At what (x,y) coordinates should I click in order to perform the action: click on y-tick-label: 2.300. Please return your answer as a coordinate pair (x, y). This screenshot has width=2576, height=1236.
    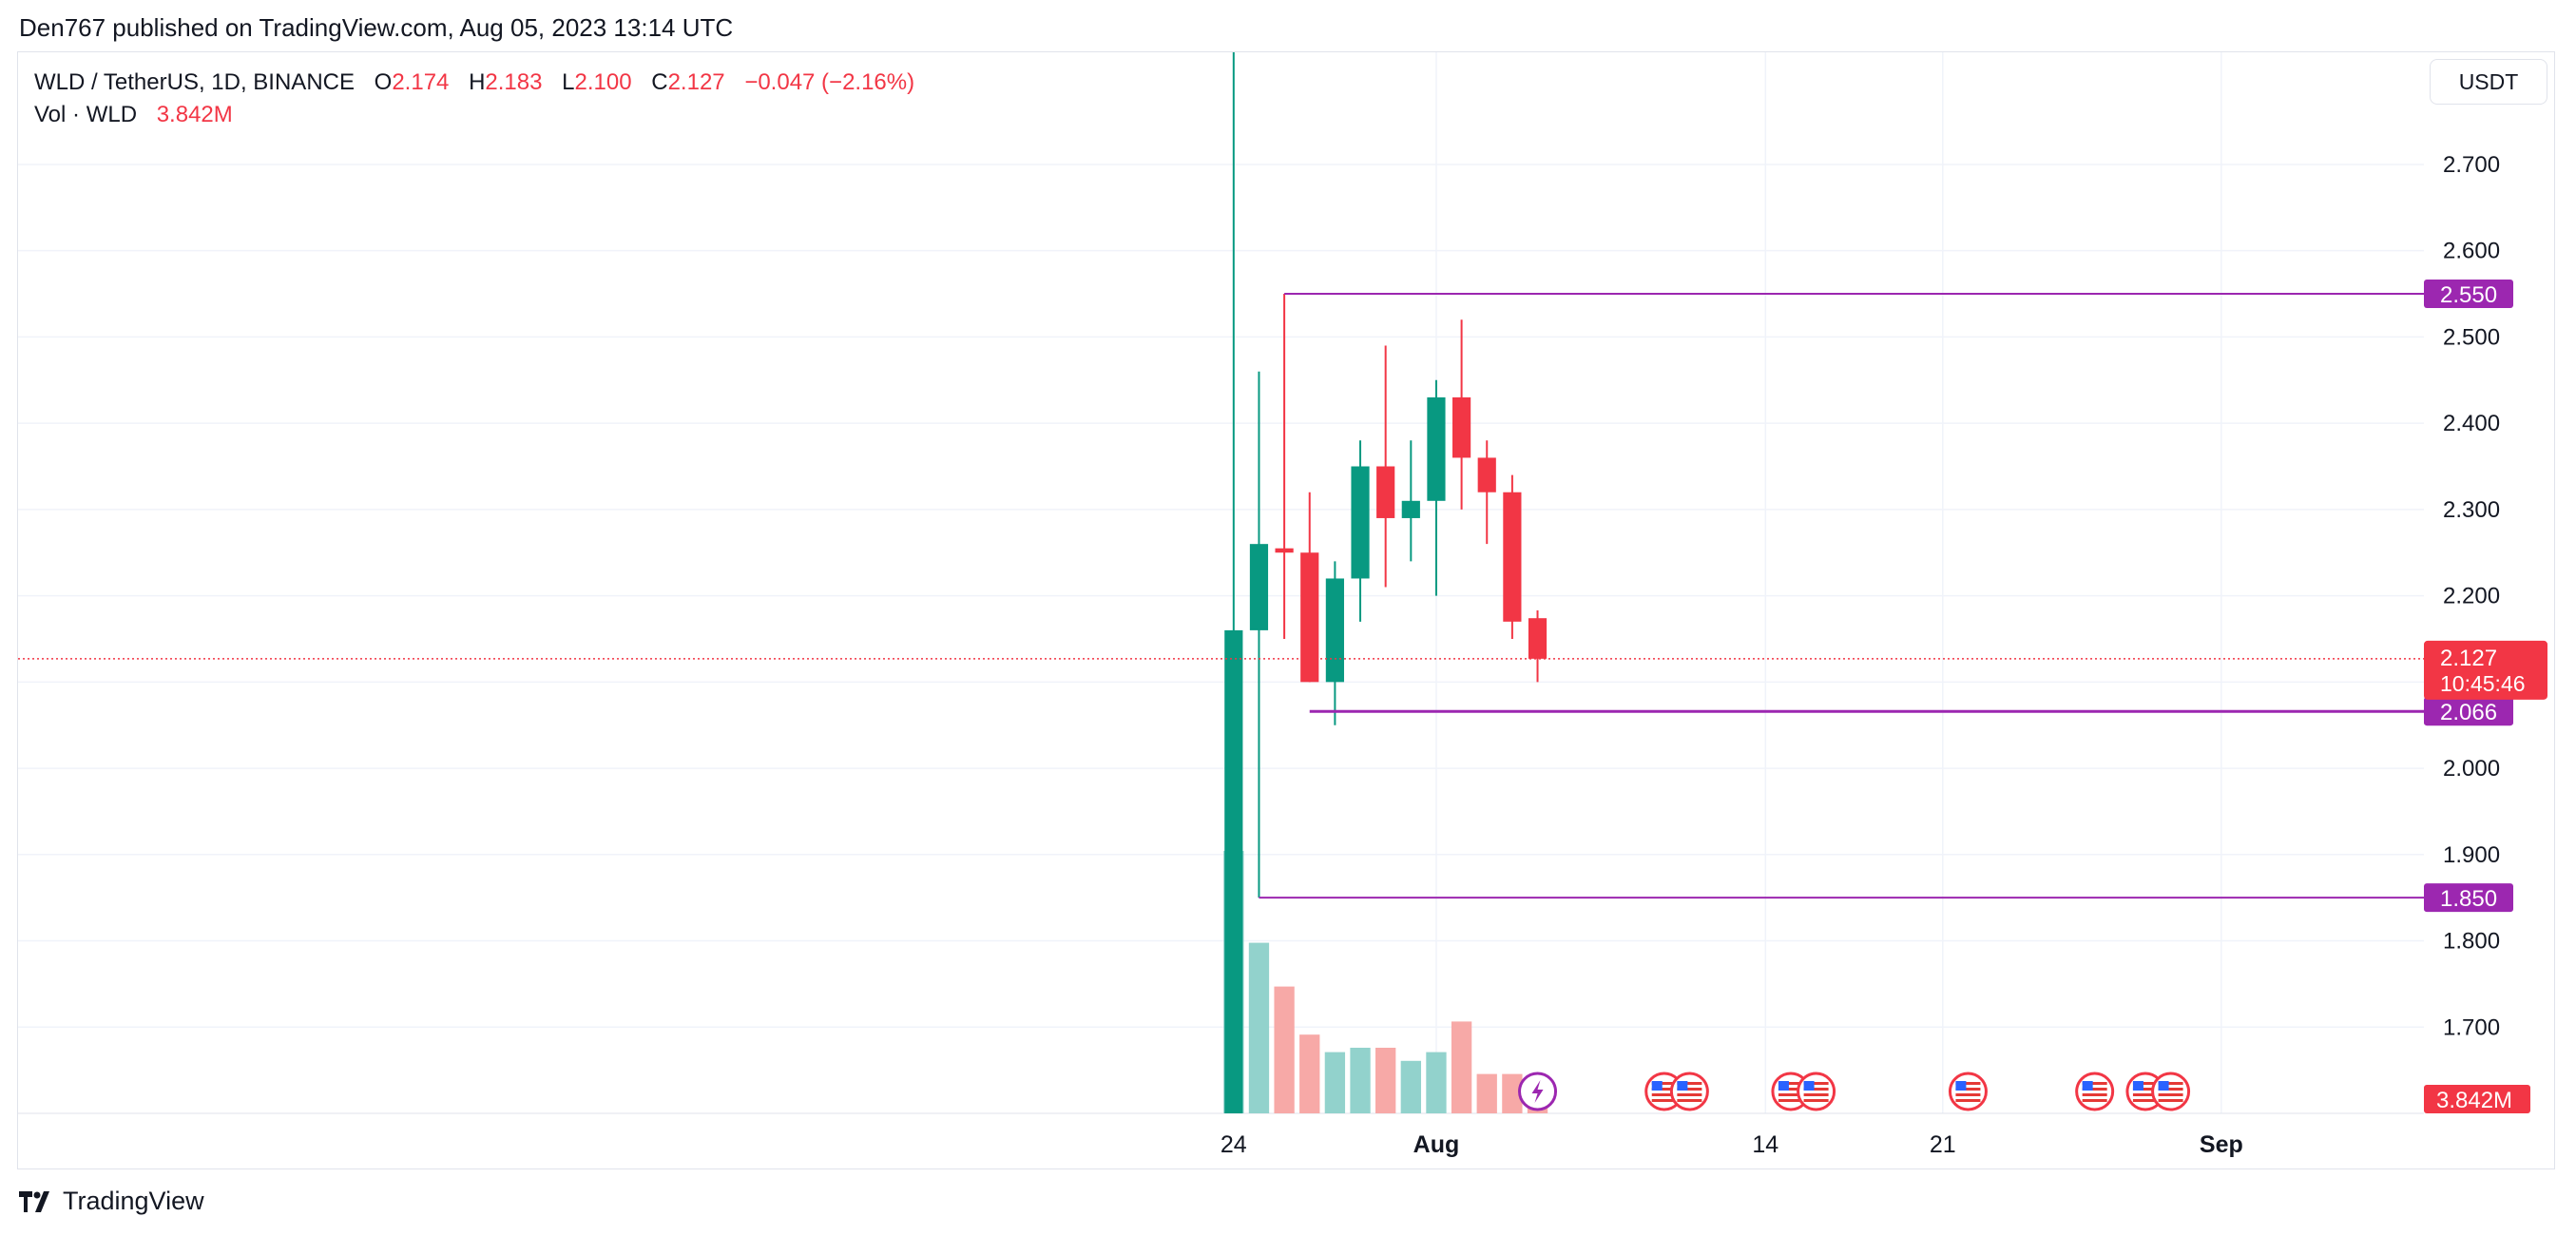
    Looking at the image, I should click on (2472, 510).